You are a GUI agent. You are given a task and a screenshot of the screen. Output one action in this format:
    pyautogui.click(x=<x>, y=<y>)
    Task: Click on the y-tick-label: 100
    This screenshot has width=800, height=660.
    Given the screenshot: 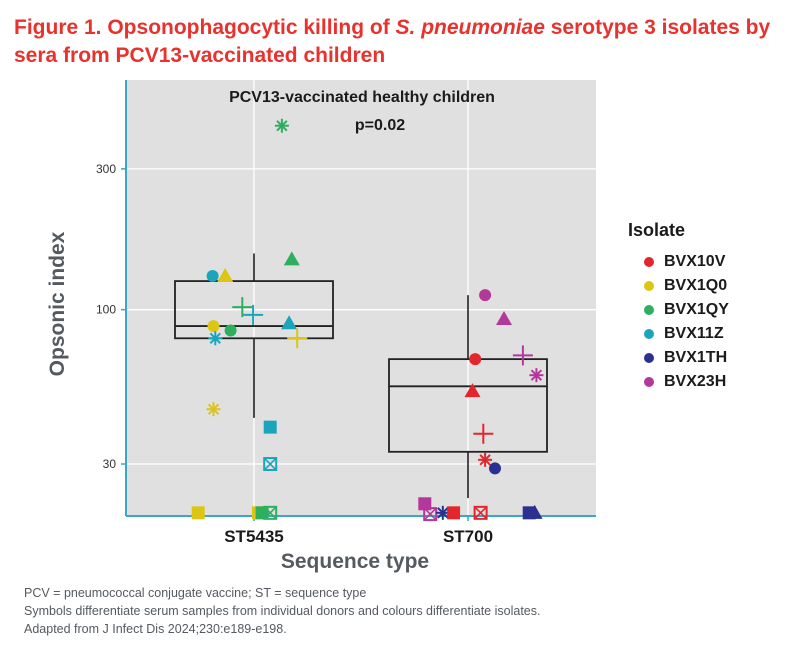 What is the action you would take?
    pyautogui.click(x=106, y=310)
    